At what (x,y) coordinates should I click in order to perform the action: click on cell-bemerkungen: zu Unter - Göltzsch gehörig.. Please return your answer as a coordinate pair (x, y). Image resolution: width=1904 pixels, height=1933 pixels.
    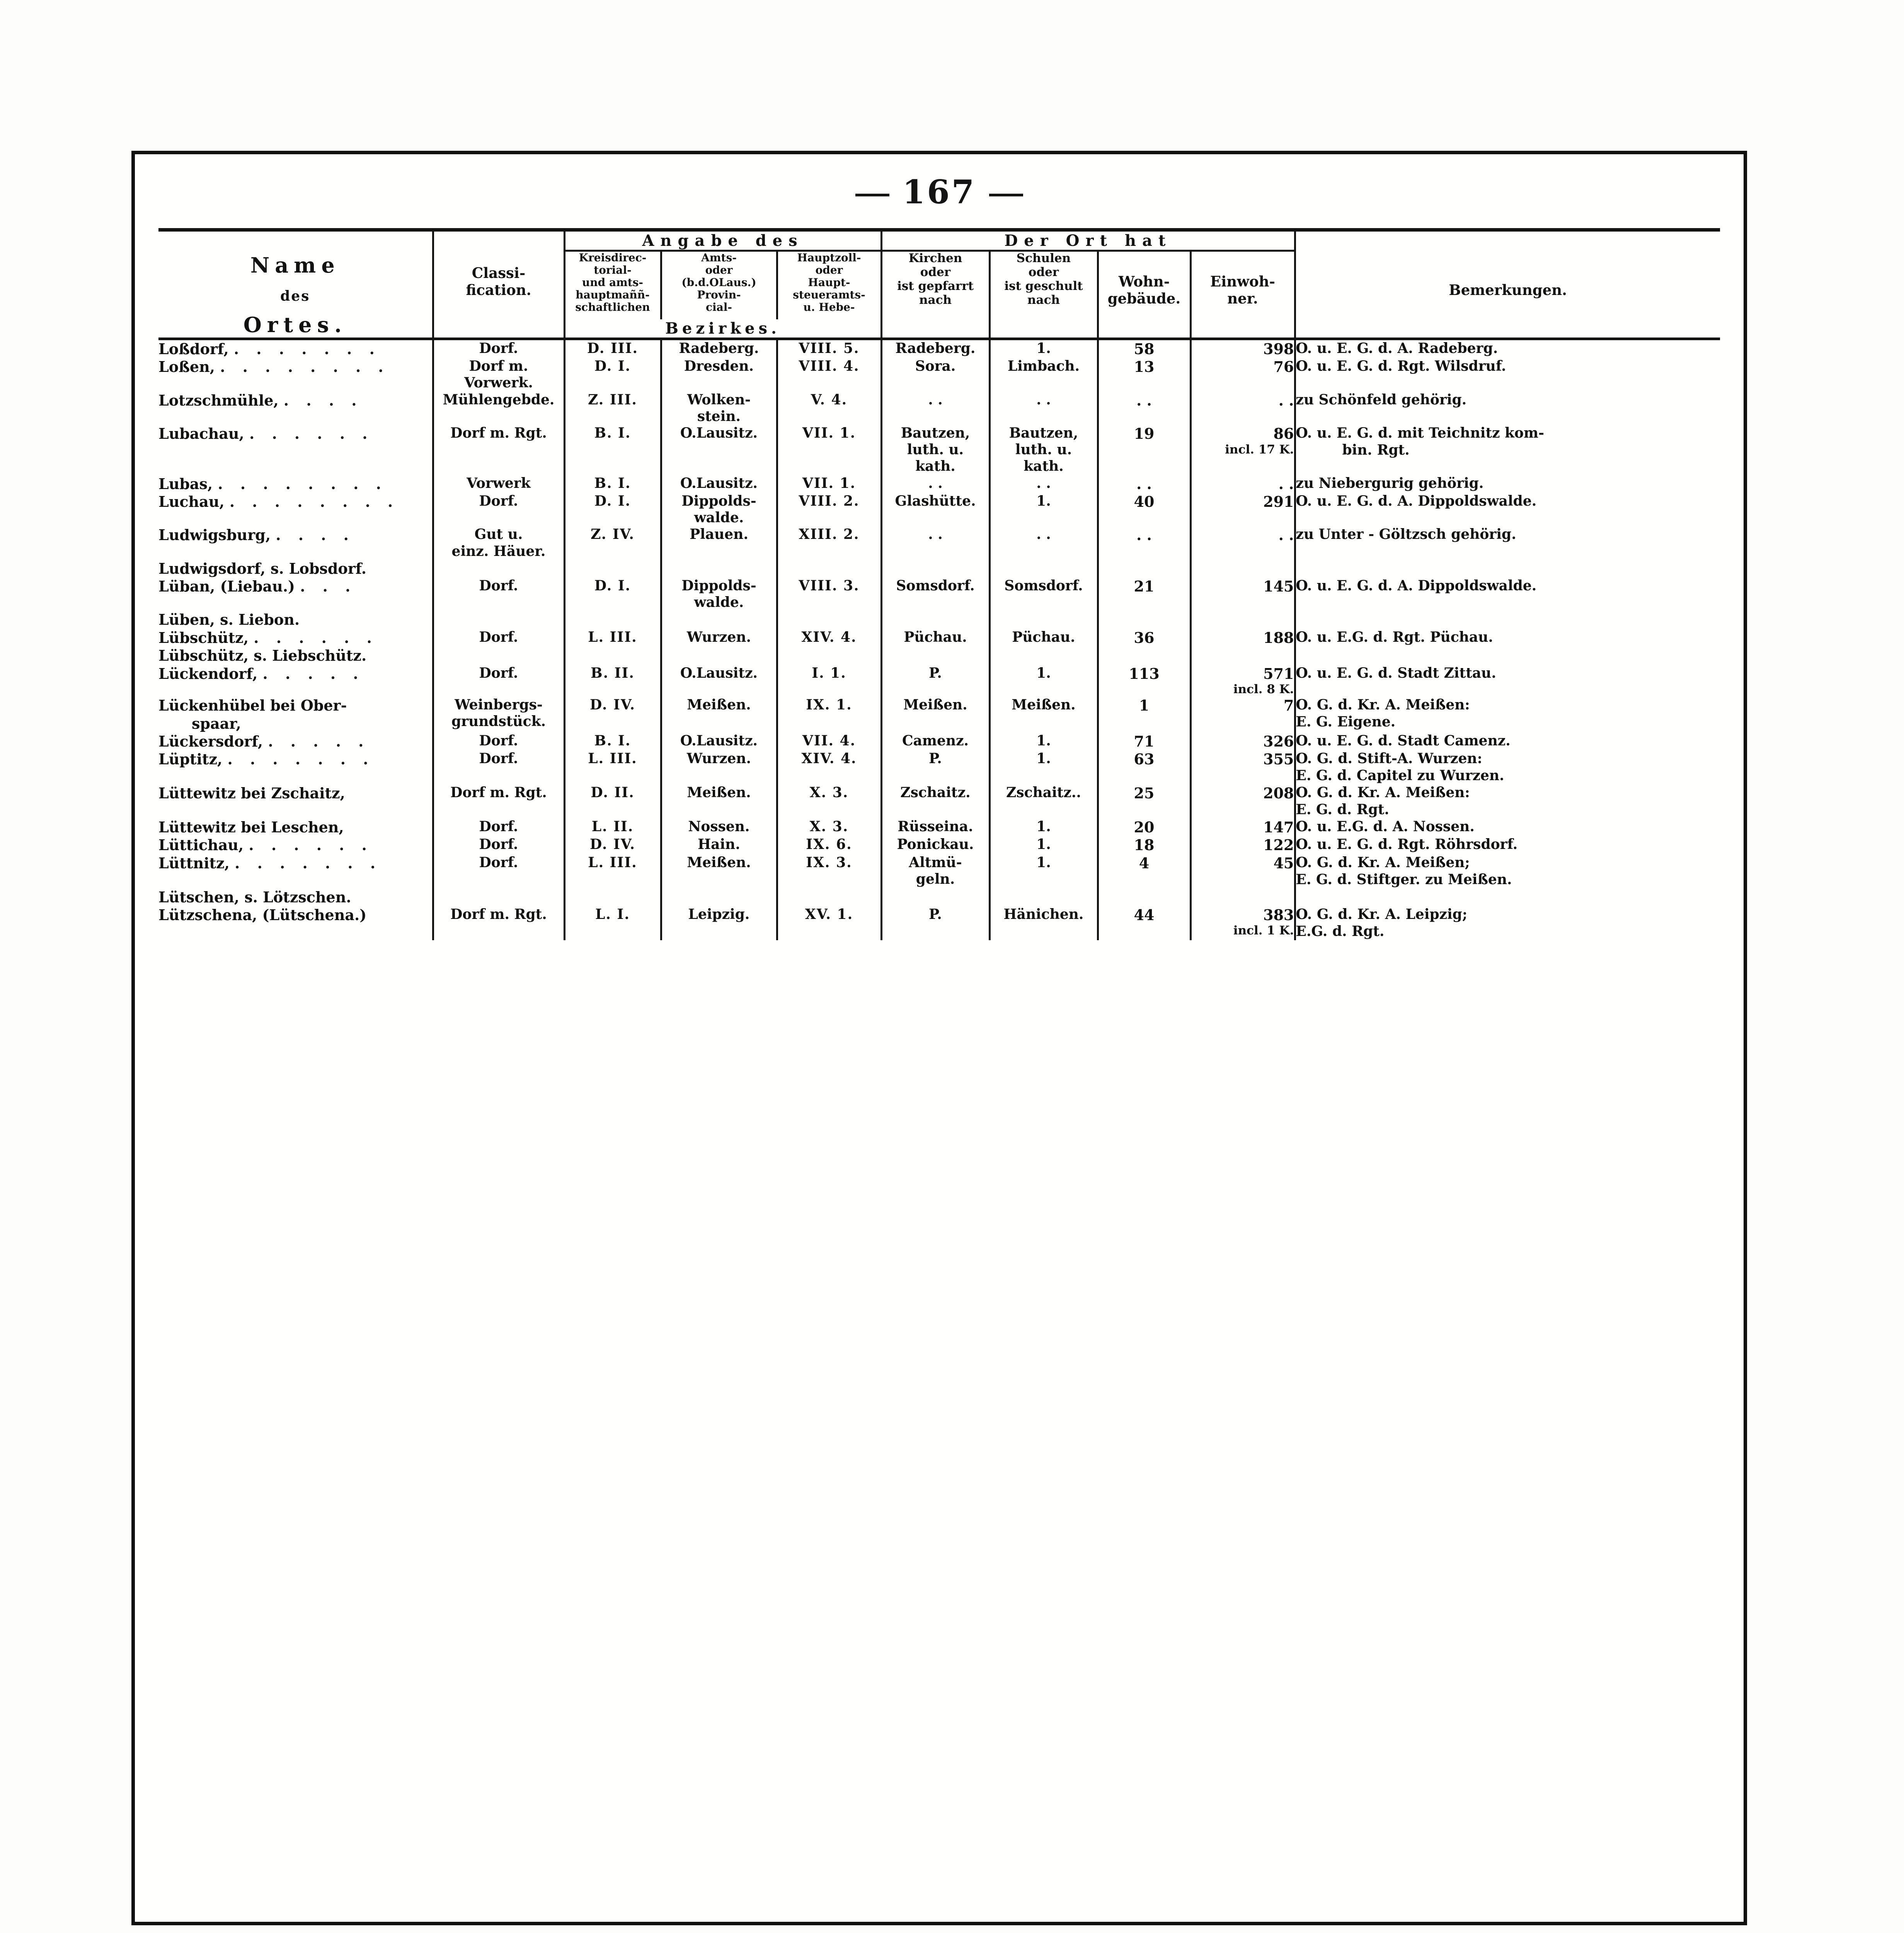
    Looking at the image, I should click on (1507, 543).